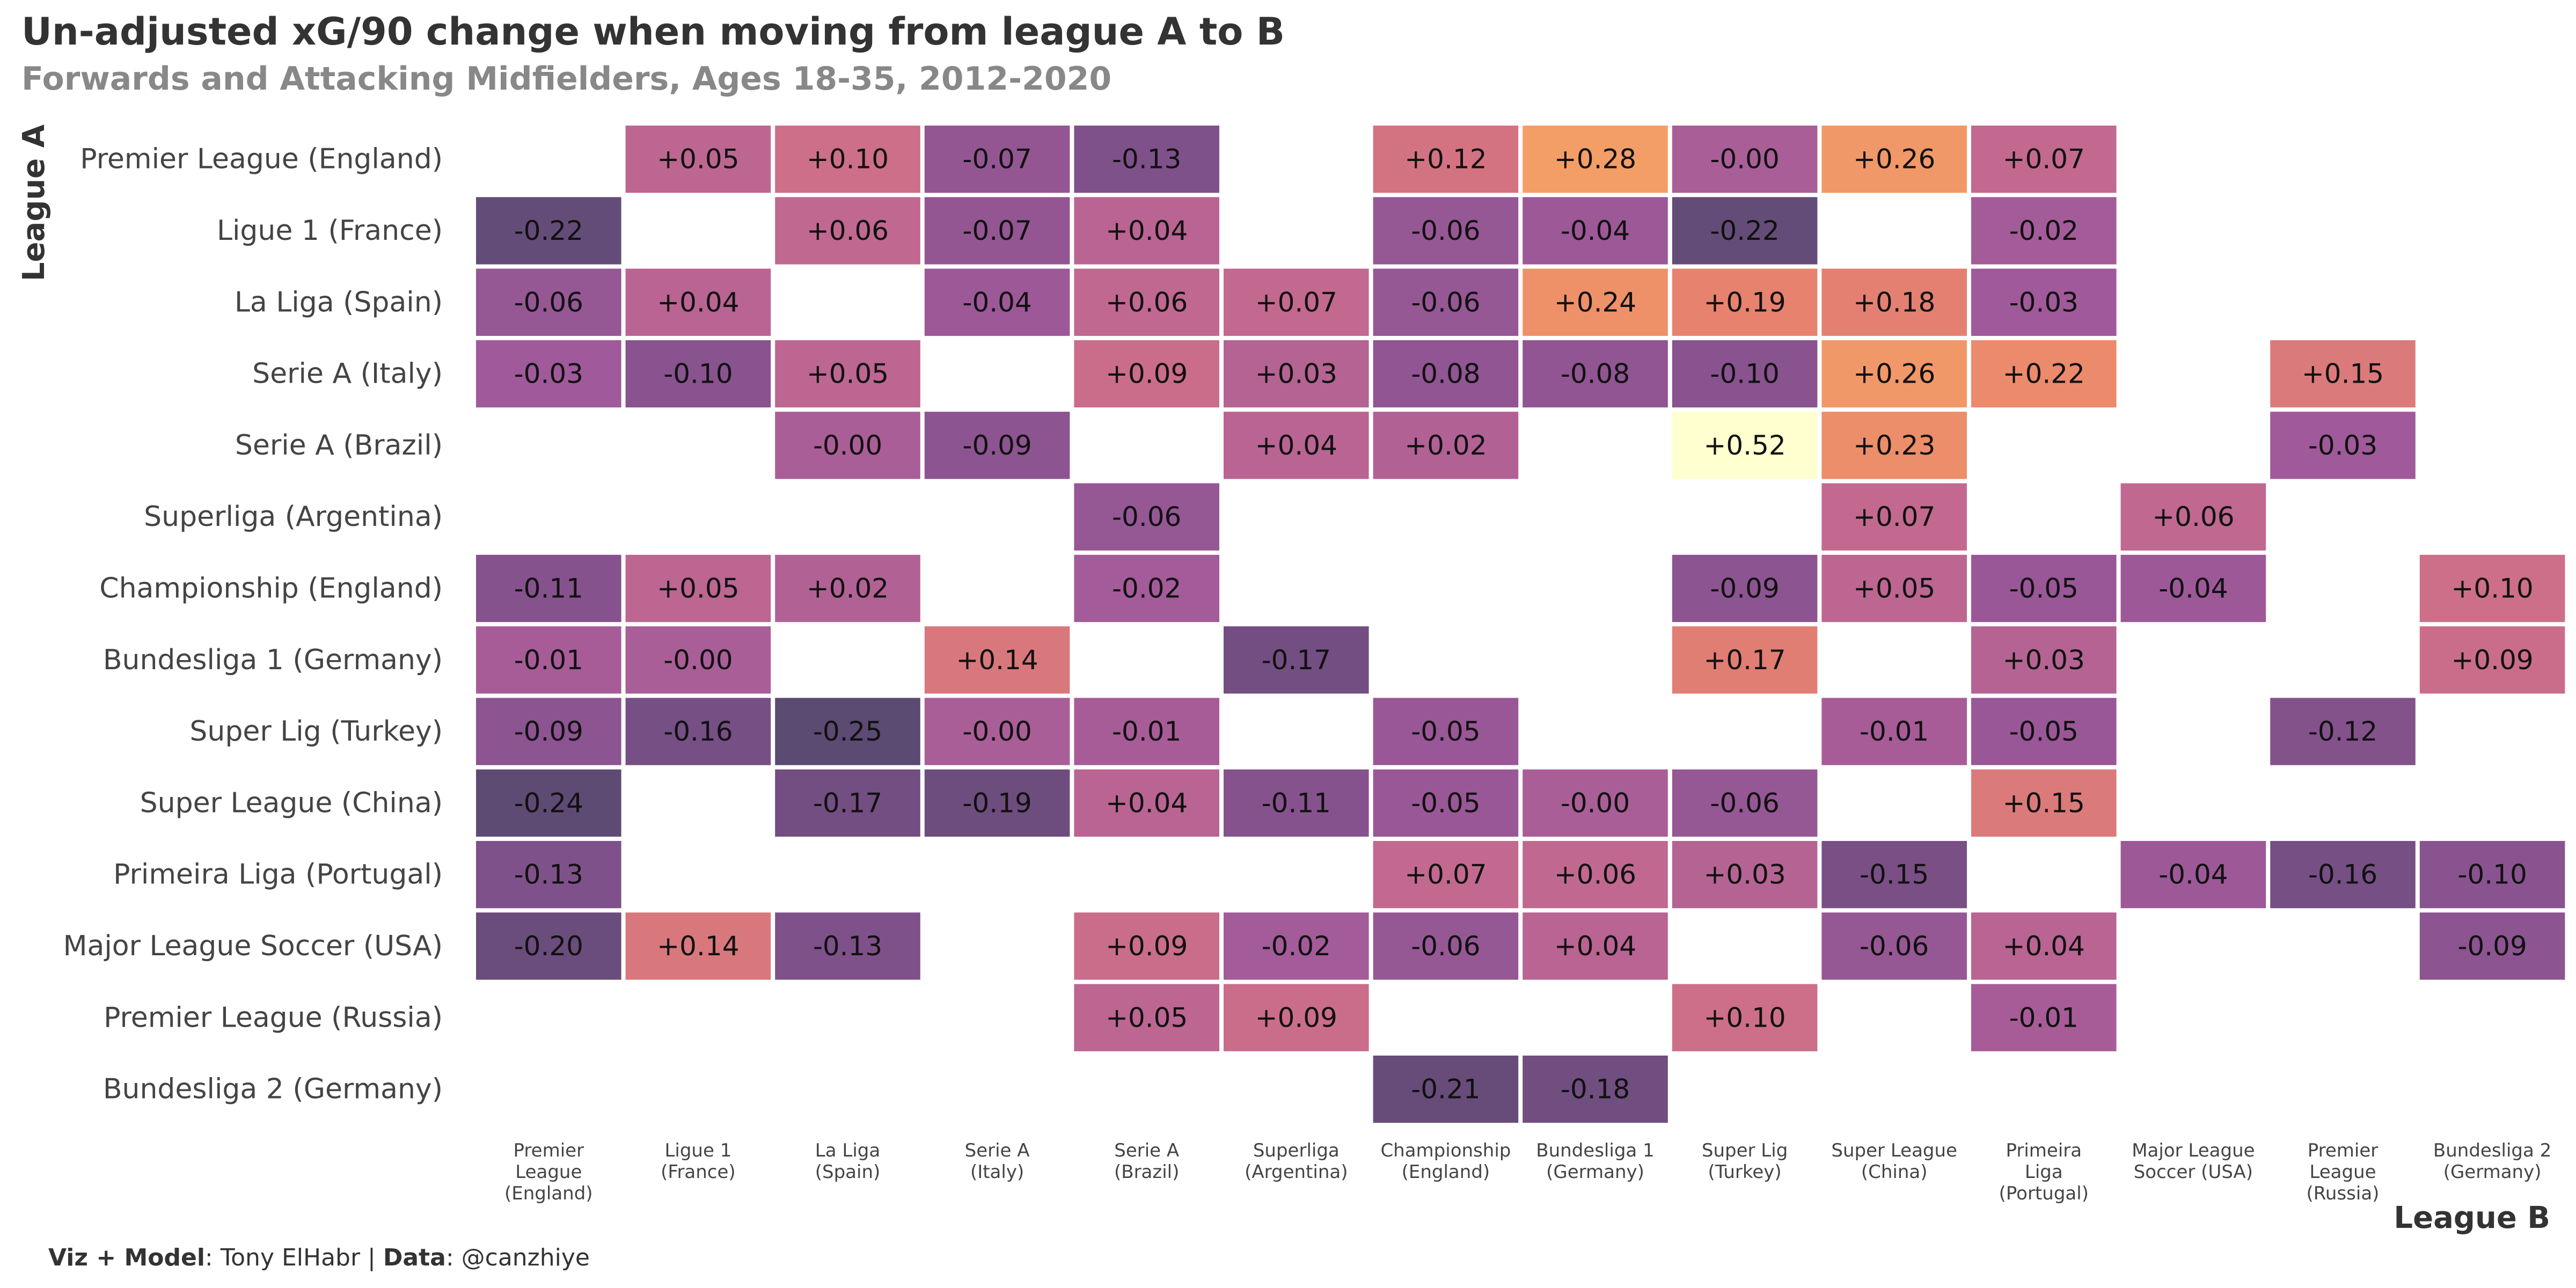 The height and width of the screenshot is (1288, 2576). What do you see at coordinates (261, 159) in the screenshot?
I see `row-label-premier-league-england: Premier League (England)` at bounding box center [261, 159].